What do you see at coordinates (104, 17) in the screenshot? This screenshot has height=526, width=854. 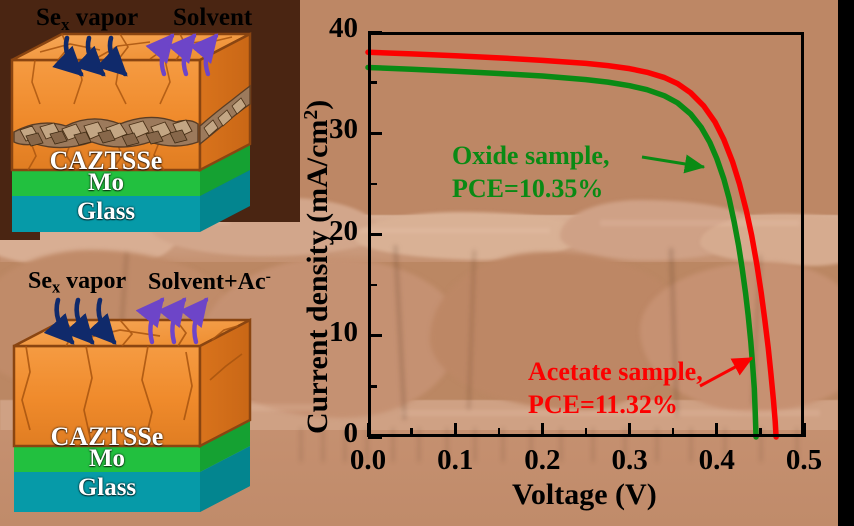 I see `sex-vapor-label-1-rest: vapor` at bounding box center [104, 17].